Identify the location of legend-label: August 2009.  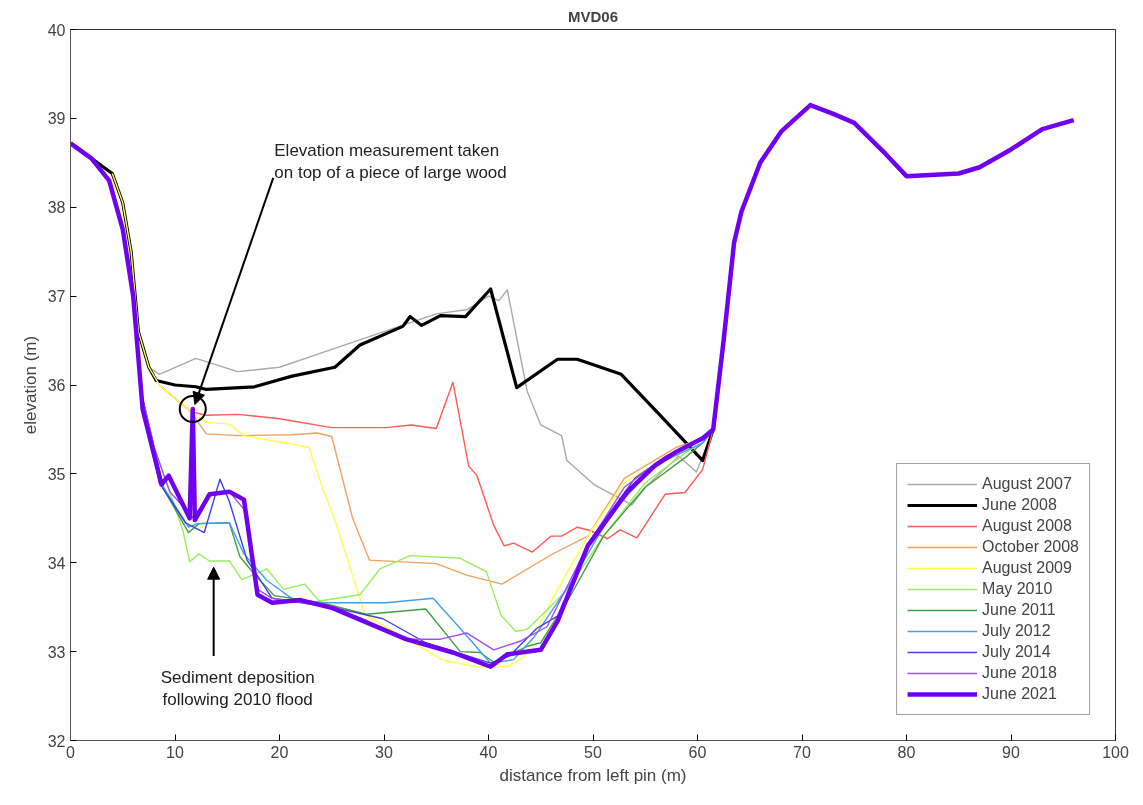
(1027, 568).